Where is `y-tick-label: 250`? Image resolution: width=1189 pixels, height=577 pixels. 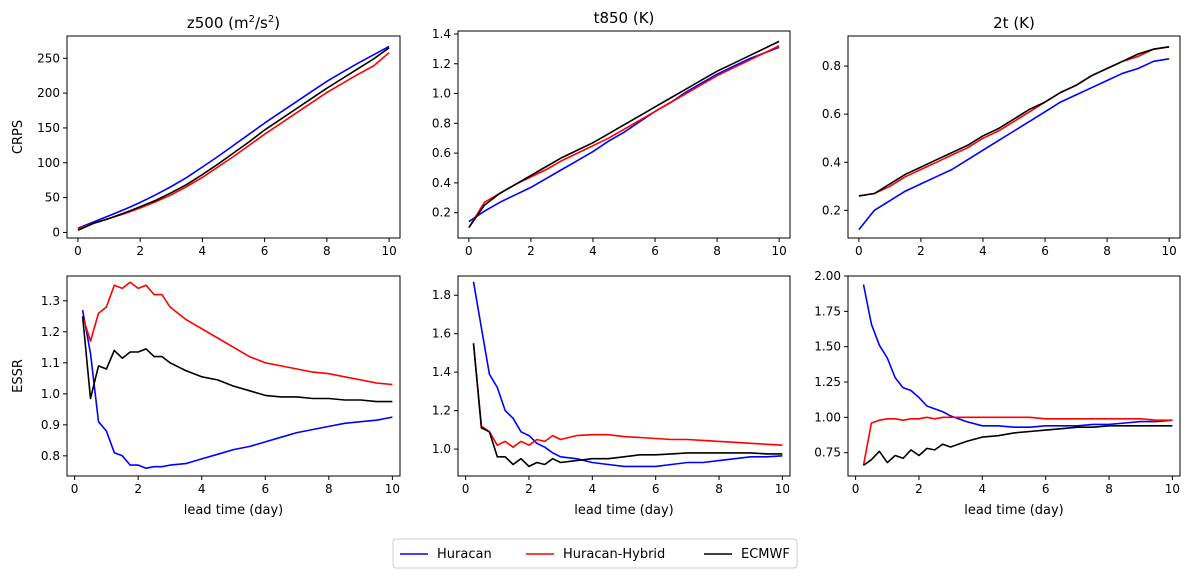 y-tick-label: 250 is located at coordinates (48, 58).